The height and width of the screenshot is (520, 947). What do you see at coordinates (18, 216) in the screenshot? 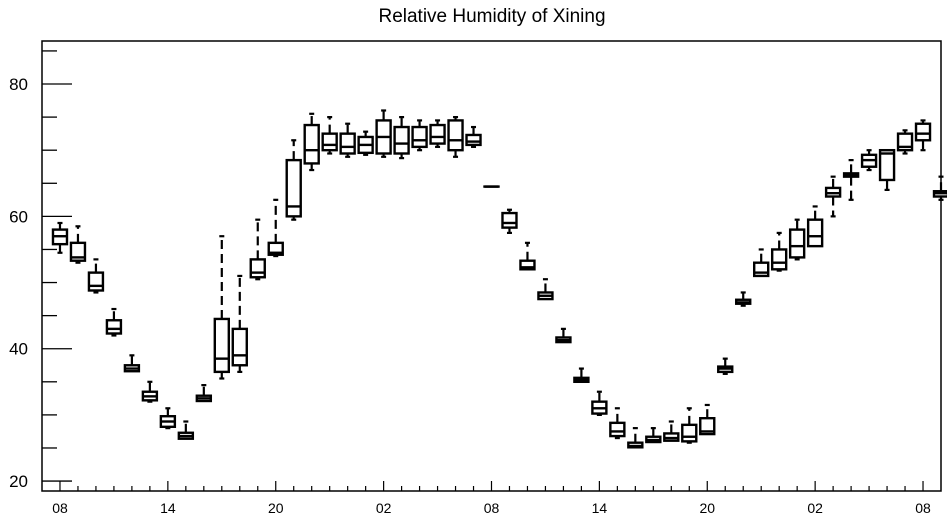
I see `y-tick-label: 60` at bounding box center [18, 216].